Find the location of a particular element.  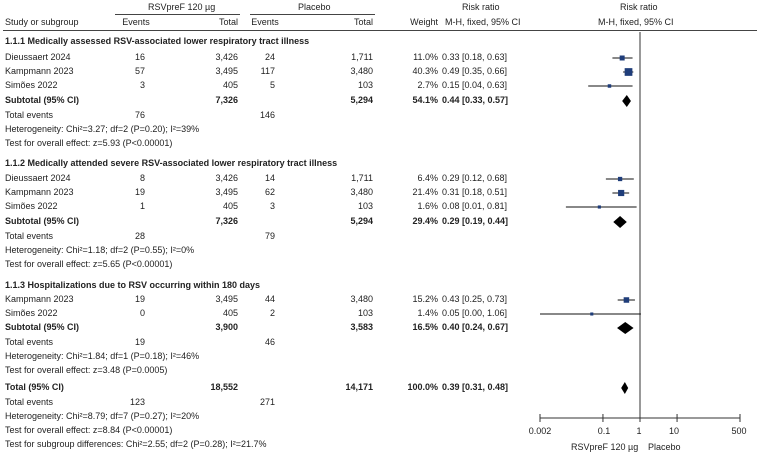

study-name: Dieussaert 2024 is located at coordinates (38, 57).